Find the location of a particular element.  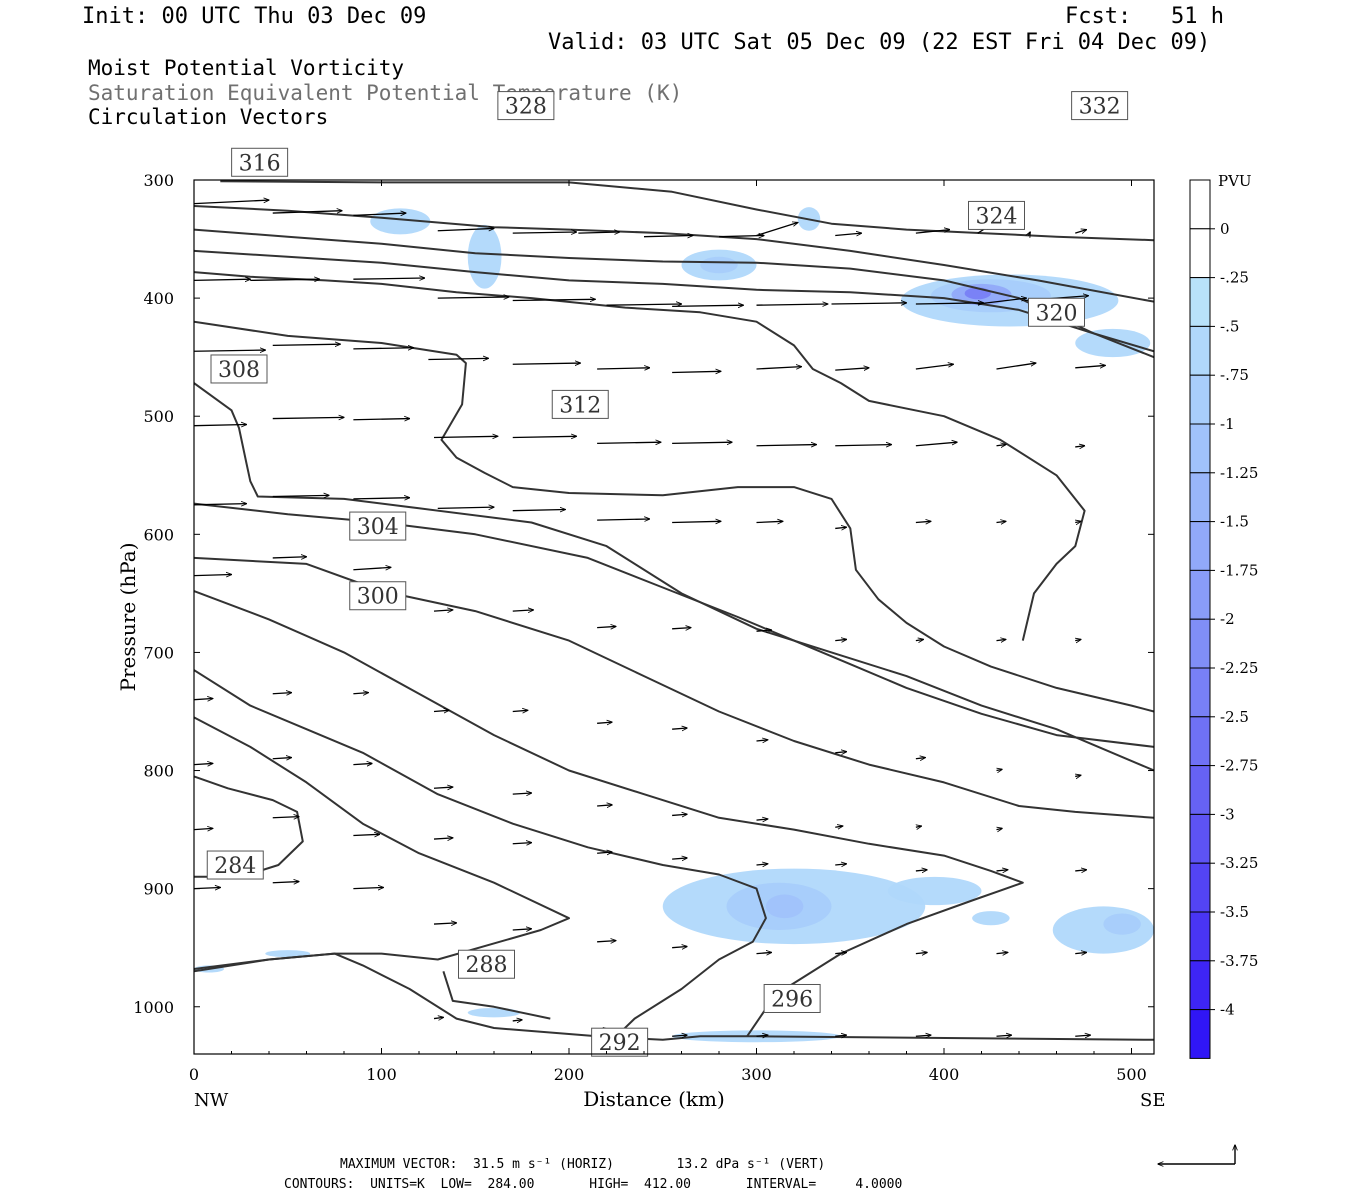

colorbar-label-10: -2.5 is located at coordinates (1234, 717).